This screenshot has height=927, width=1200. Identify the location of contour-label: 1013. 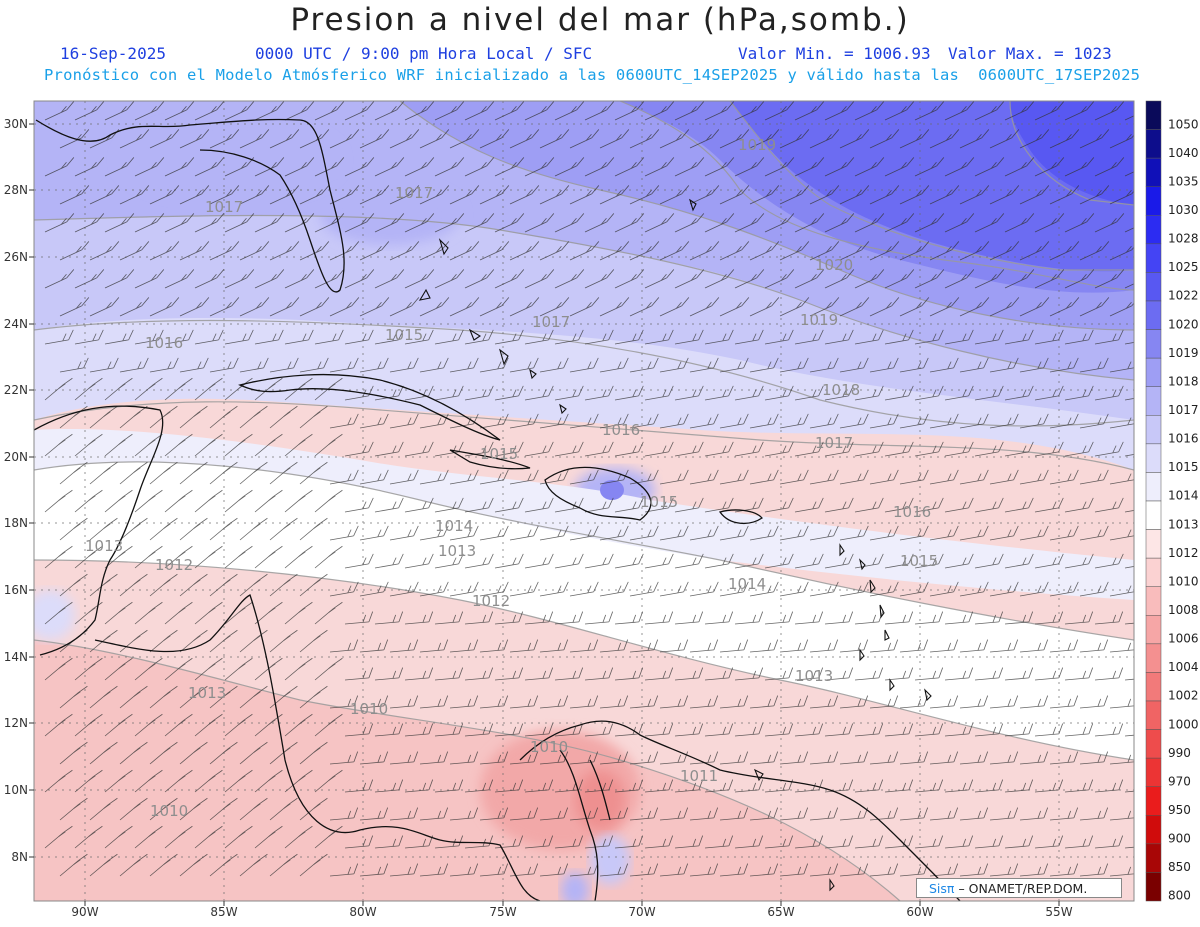
(814, 676).